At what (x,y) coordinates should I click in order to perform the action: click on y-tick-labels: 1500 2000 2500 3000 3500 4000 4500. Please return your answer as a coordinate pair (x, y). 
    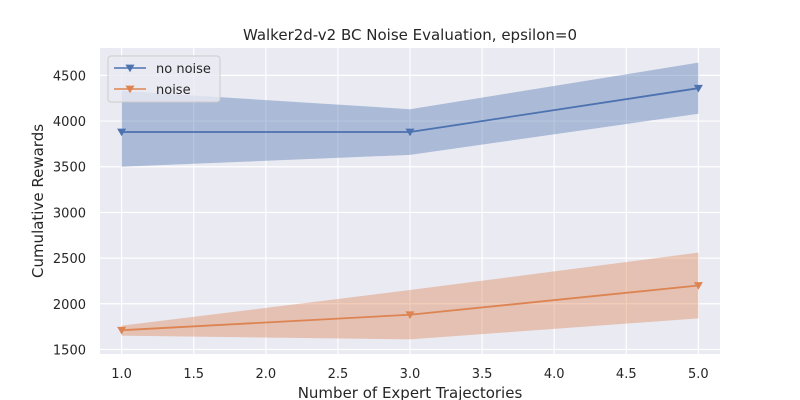
    Looking at the image, I should click on (69, 213).